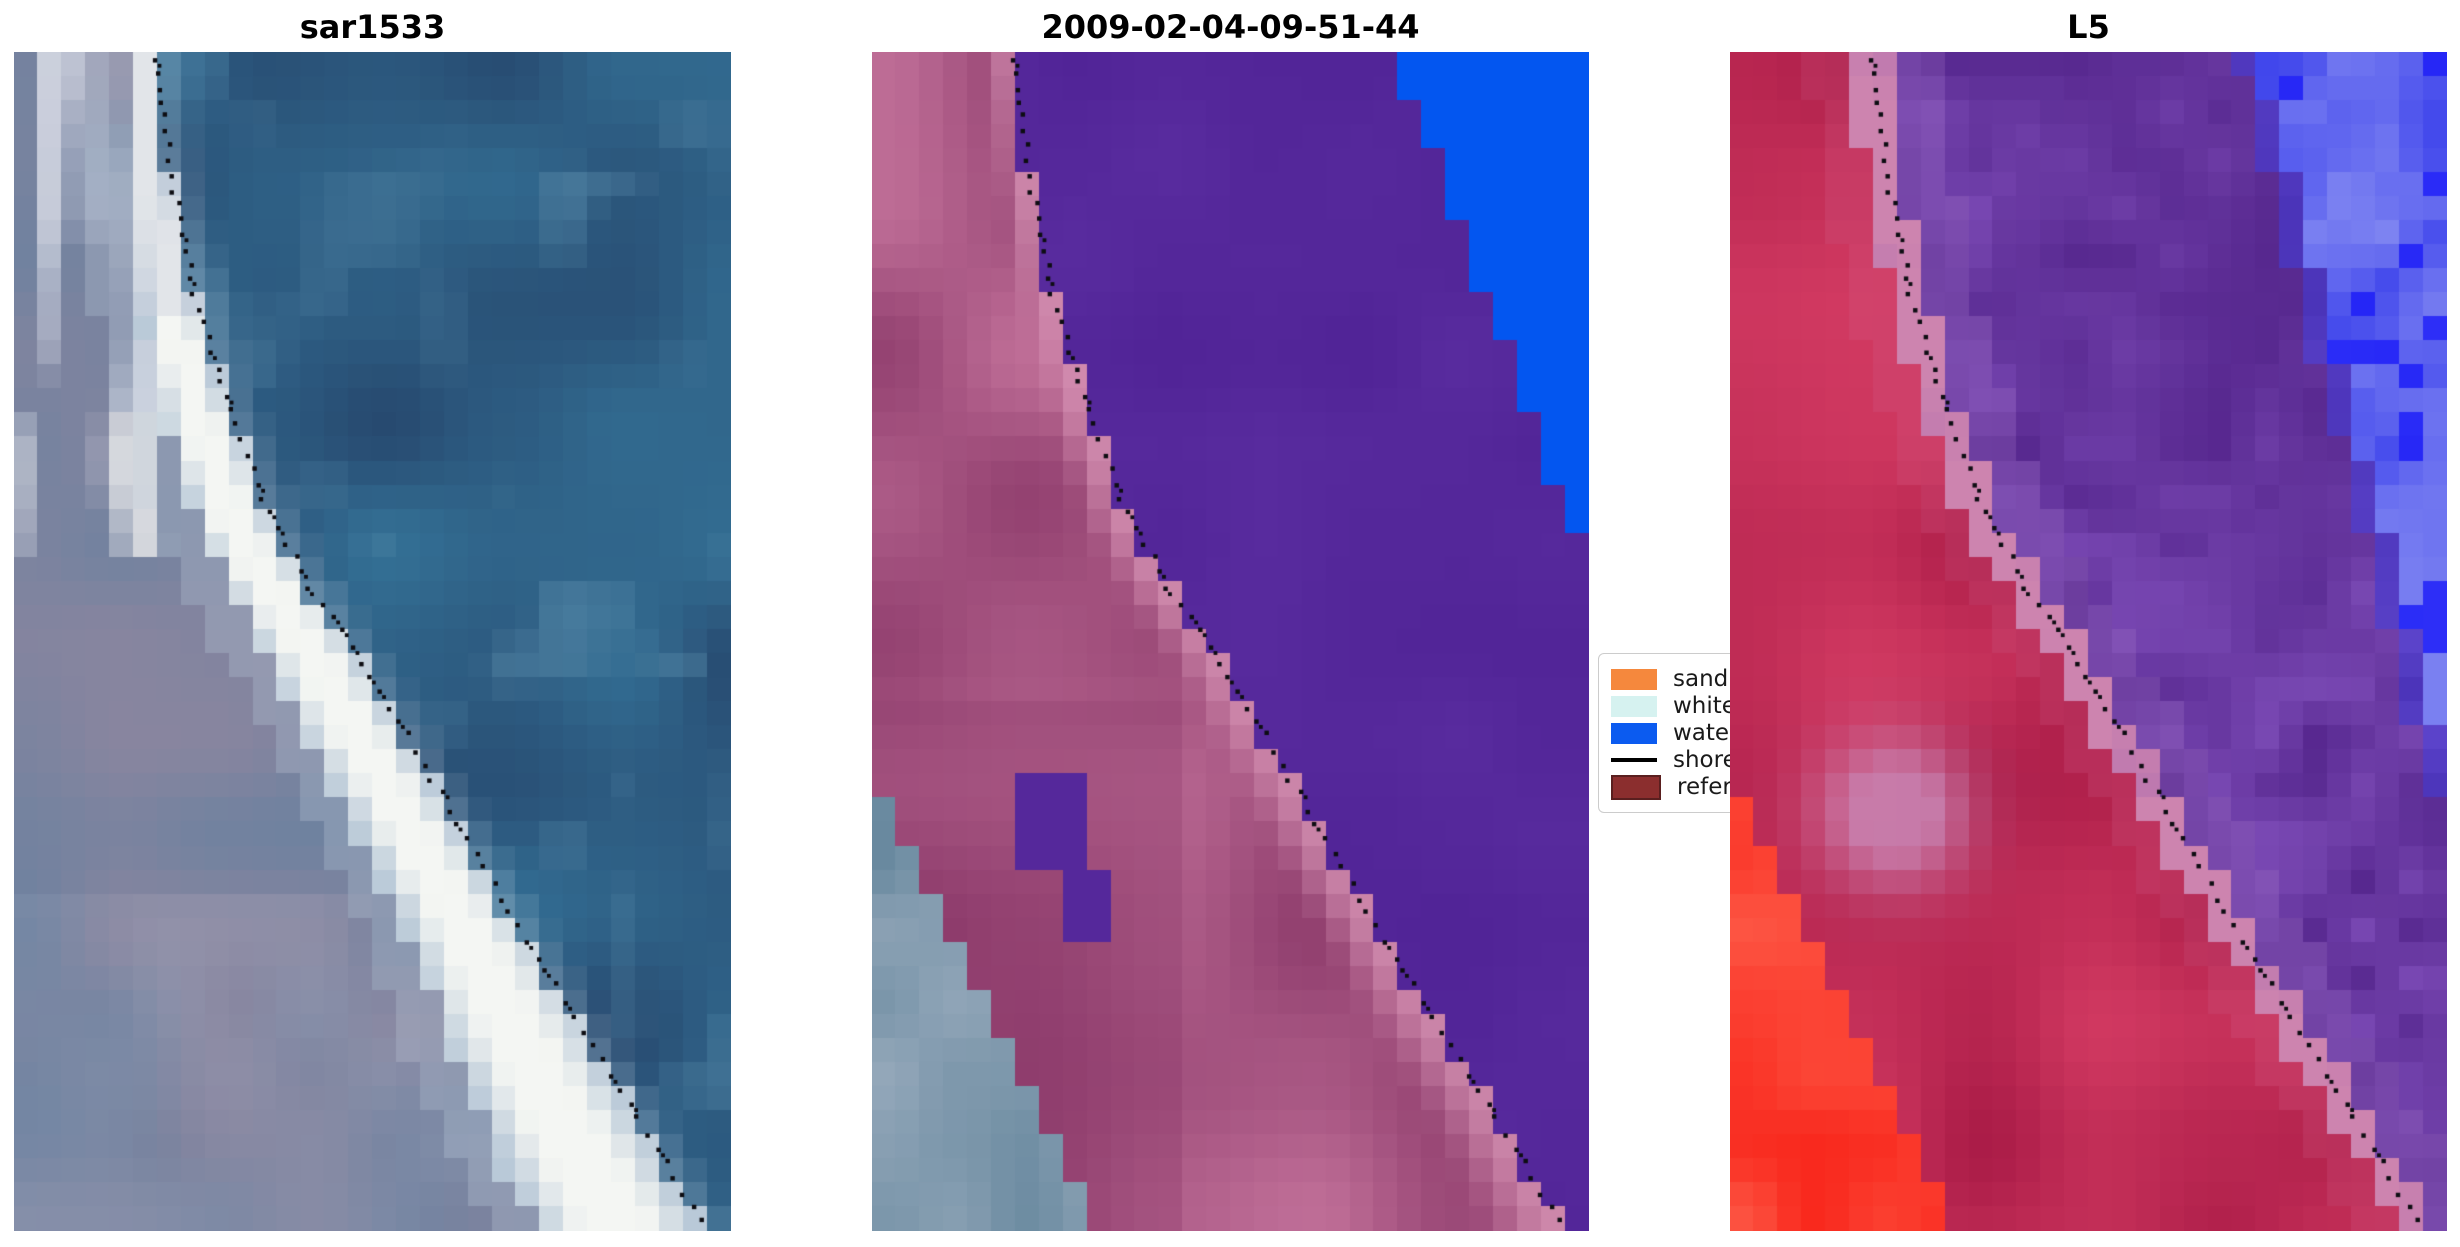 Image resolution: width=2460 pixels, height=1247 pixels. I want to click on legend-swatch-whitewater, so click(1634, 706).